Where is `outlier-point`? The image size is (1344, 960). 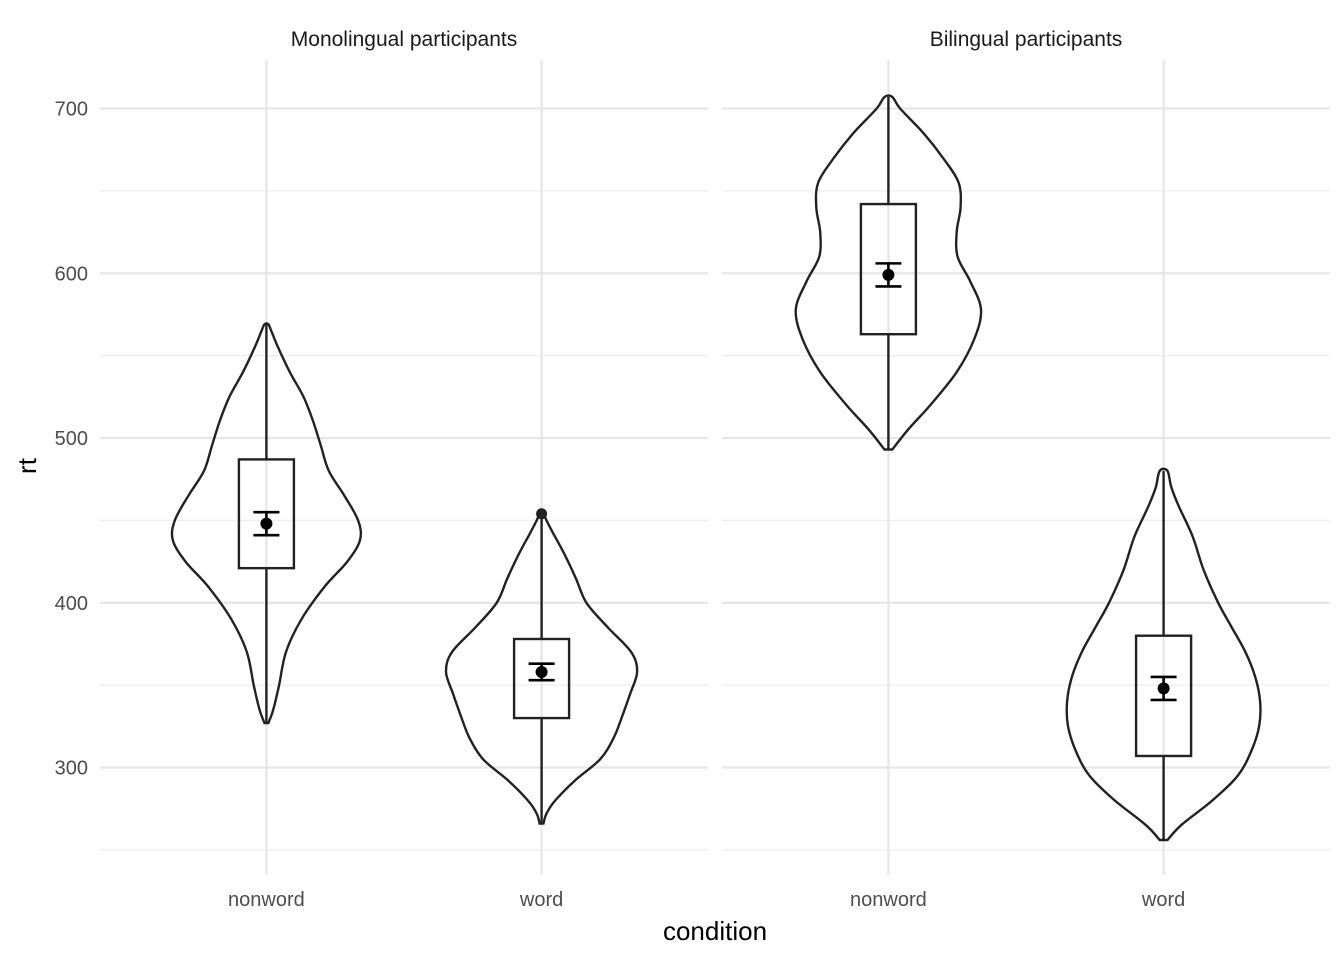
outlier-point is located at coordinates (542, 514).